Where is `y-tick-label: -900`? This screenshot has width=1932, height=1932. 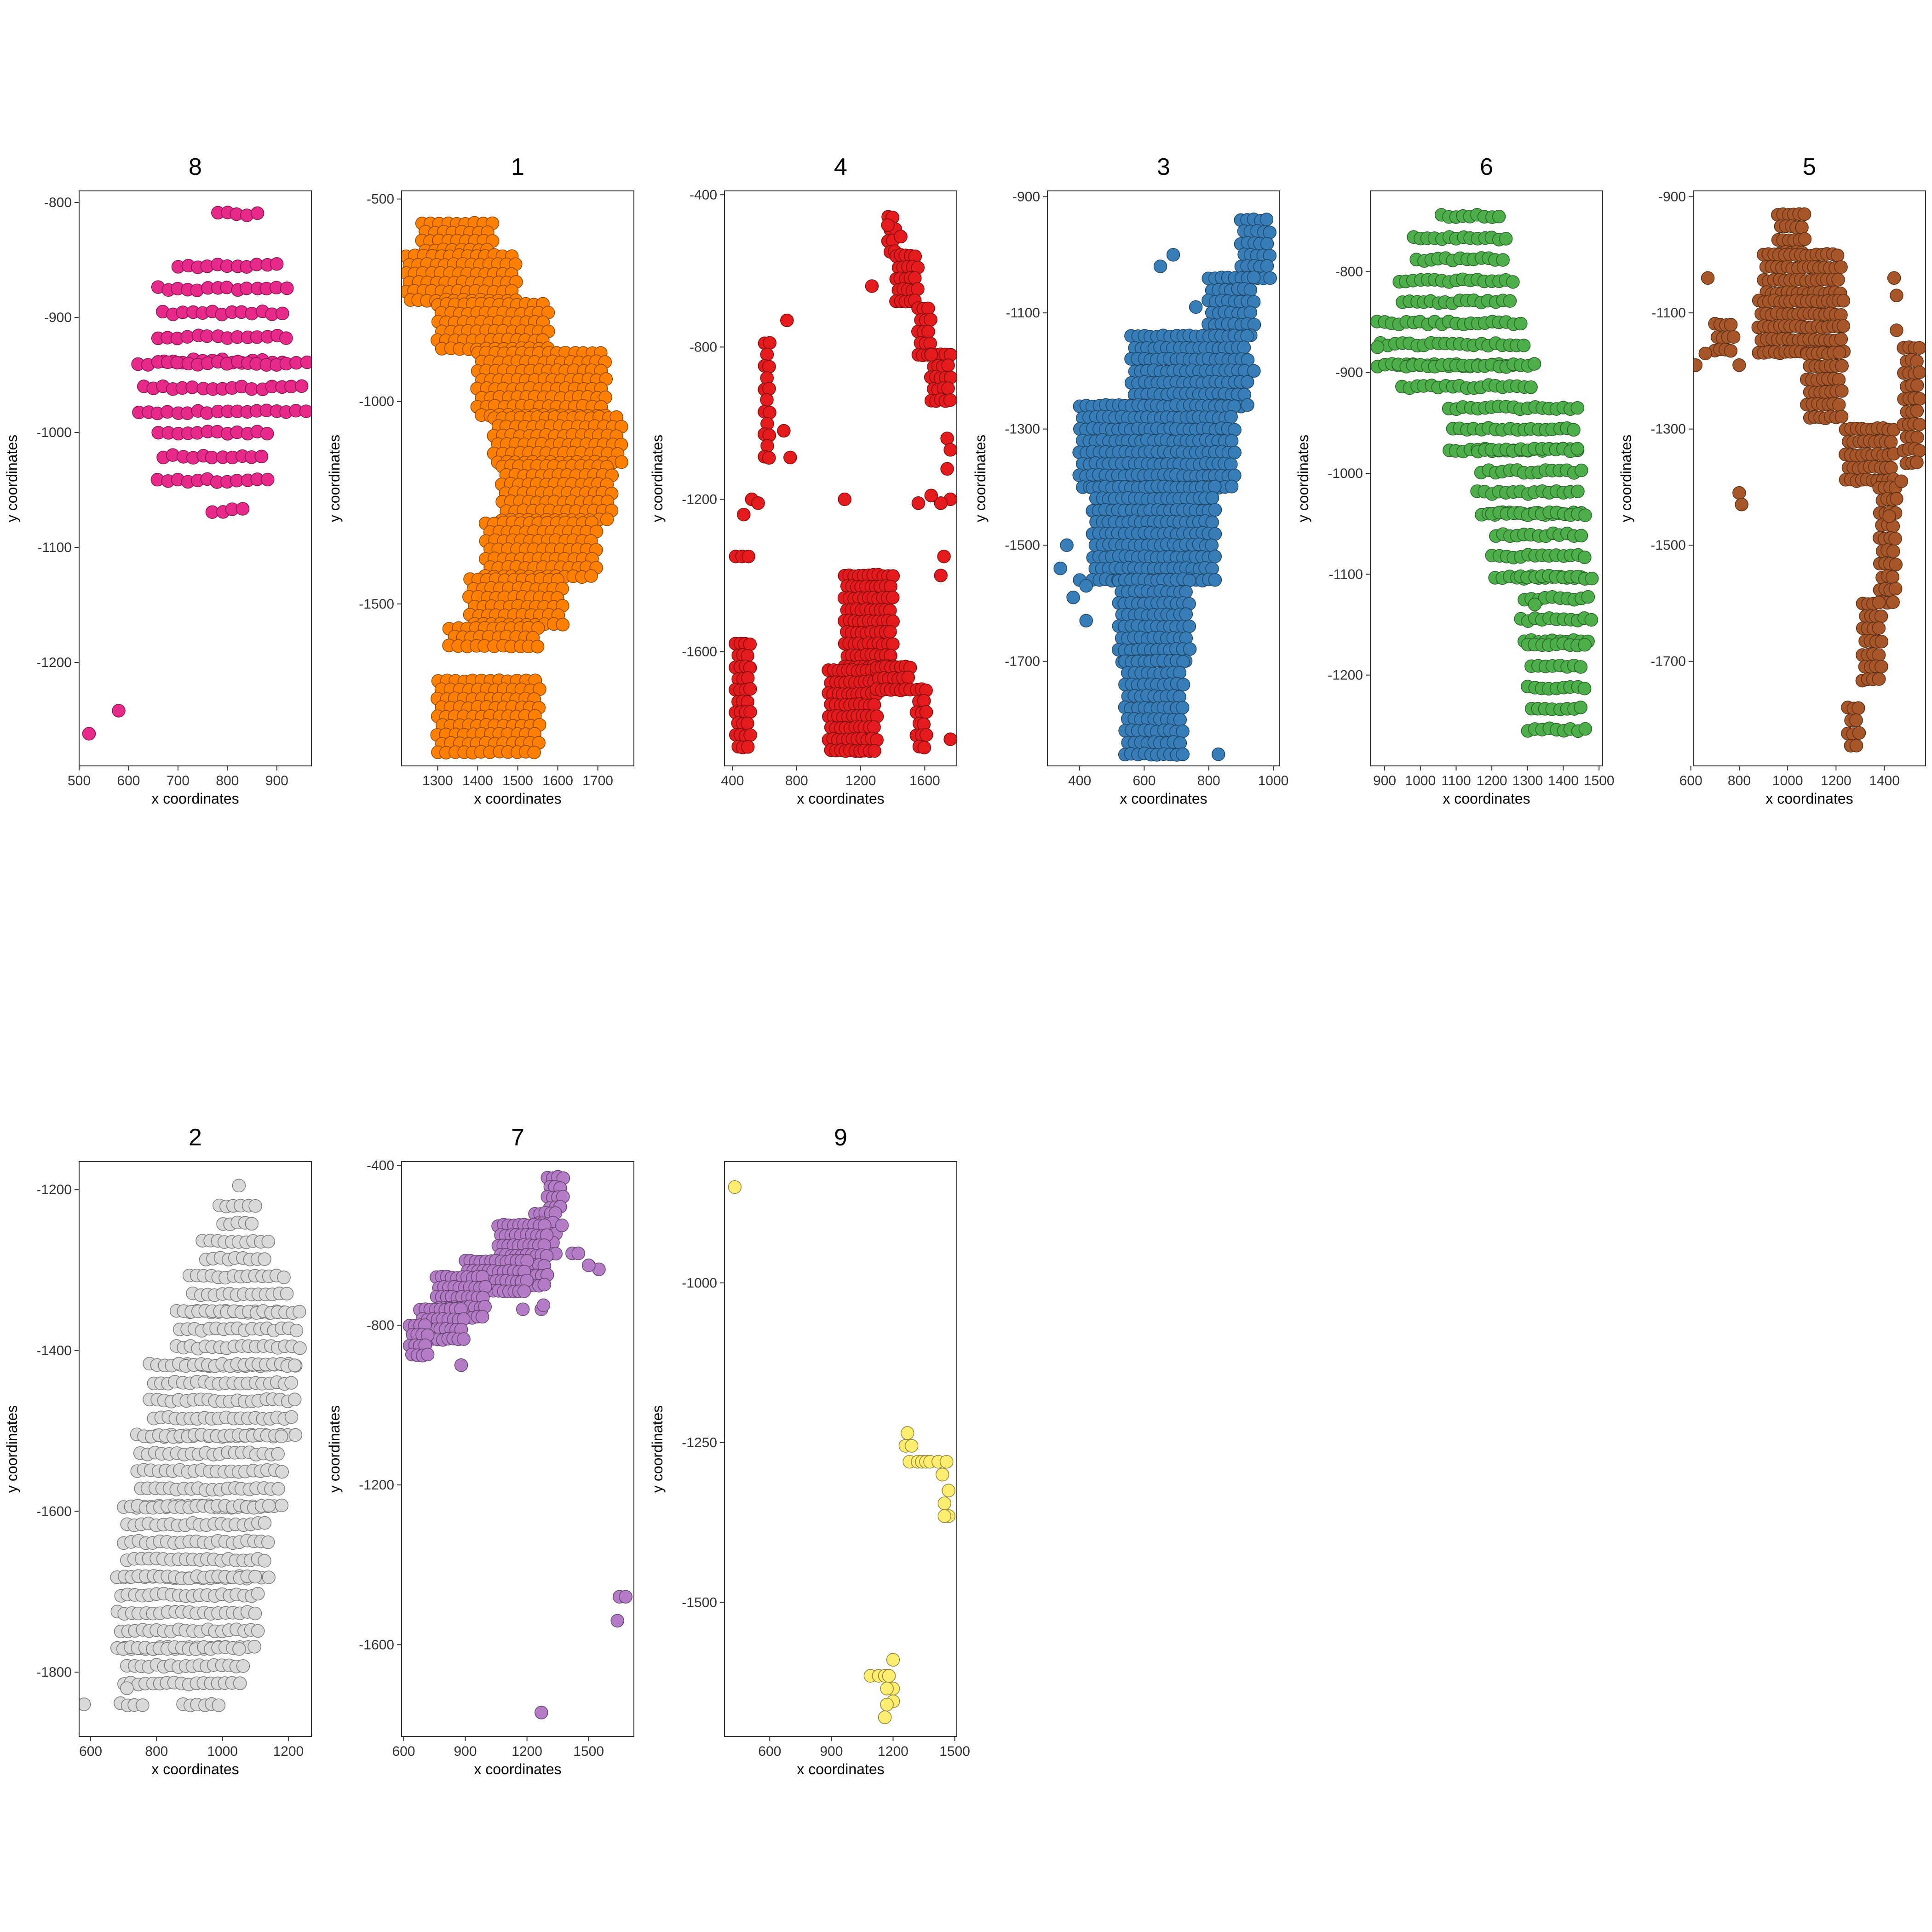 y-tick-label: -900 is located at coordinates (1672, 197).